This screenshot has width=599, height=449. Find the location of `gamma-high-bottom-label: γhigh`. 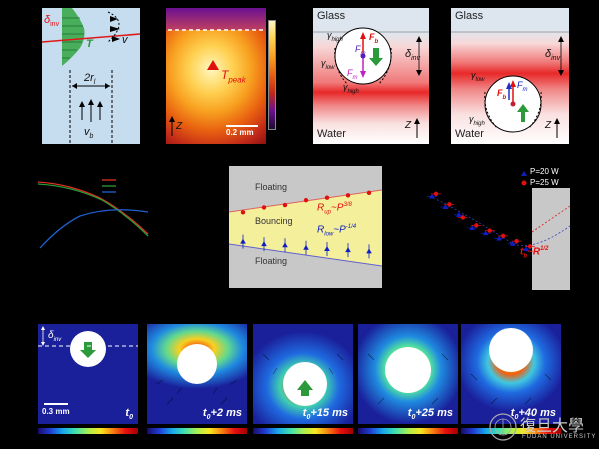

gamma-high-bottom-label: γhigh is located at coordinates (351, 88).